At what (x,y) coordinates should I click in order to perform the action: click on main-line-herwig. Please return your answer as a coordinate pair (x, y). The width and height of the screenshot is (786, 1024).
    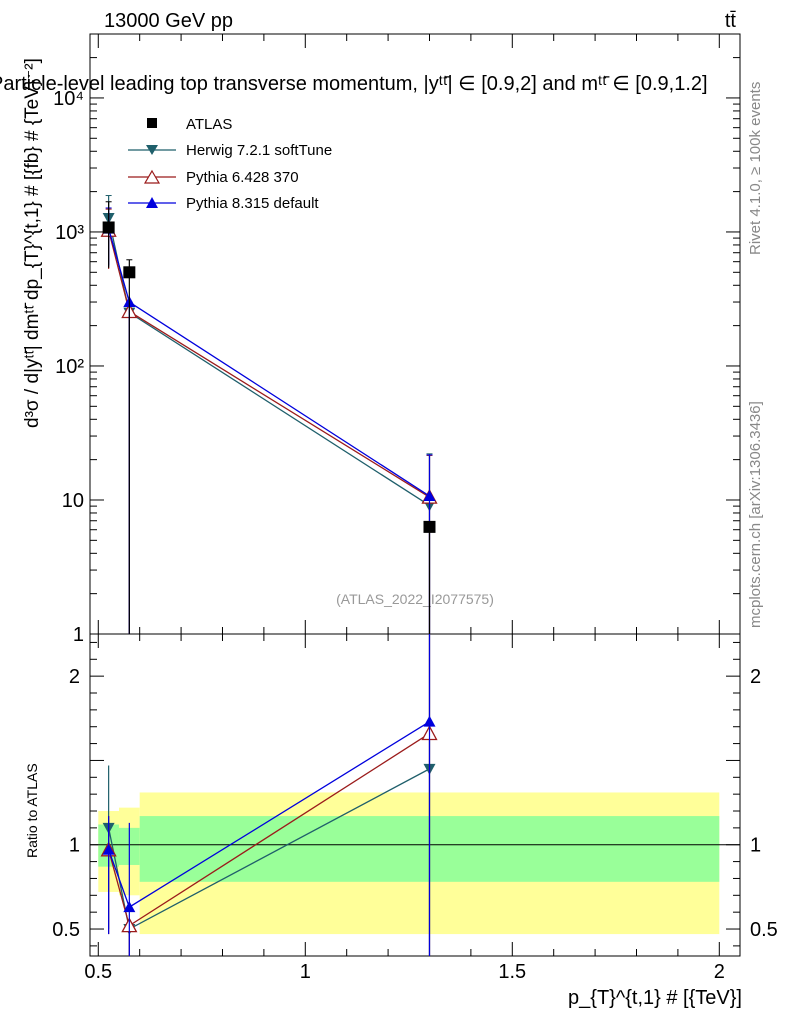
    Looking at the image, I should click on (268, 362).